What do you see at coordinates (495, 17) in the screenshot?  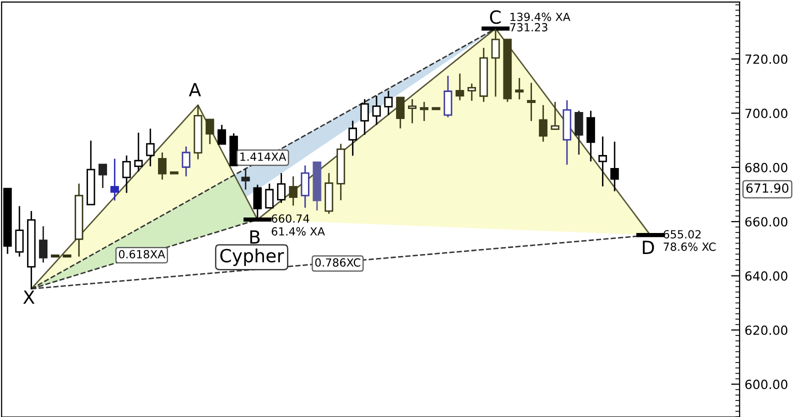 I see `annotation: C` at bounding box center [495, 17].